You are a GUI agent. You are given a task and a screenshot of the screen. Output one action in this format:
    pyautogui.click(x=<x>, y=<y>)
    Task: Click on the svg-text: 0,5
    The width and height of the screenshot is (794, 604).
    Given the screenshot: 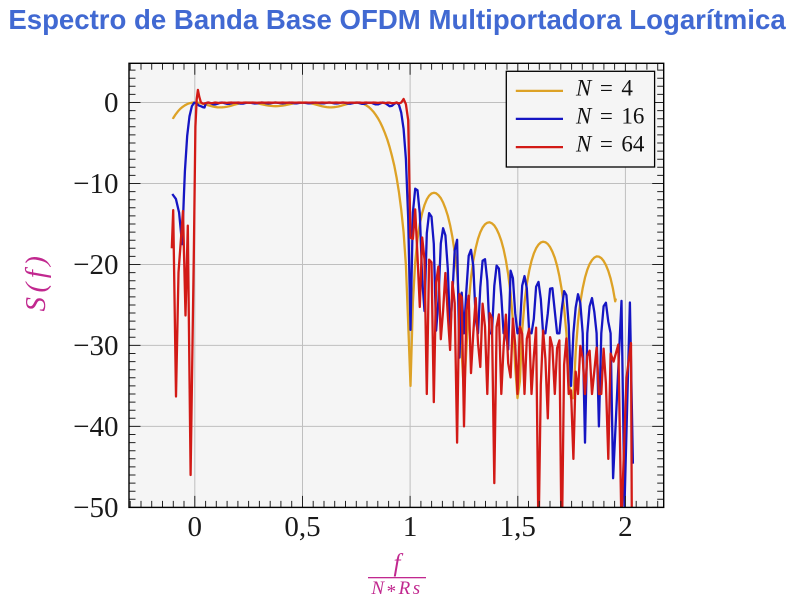 What is the action you would take?
    pyautogui.click(x=302, y=527)
    